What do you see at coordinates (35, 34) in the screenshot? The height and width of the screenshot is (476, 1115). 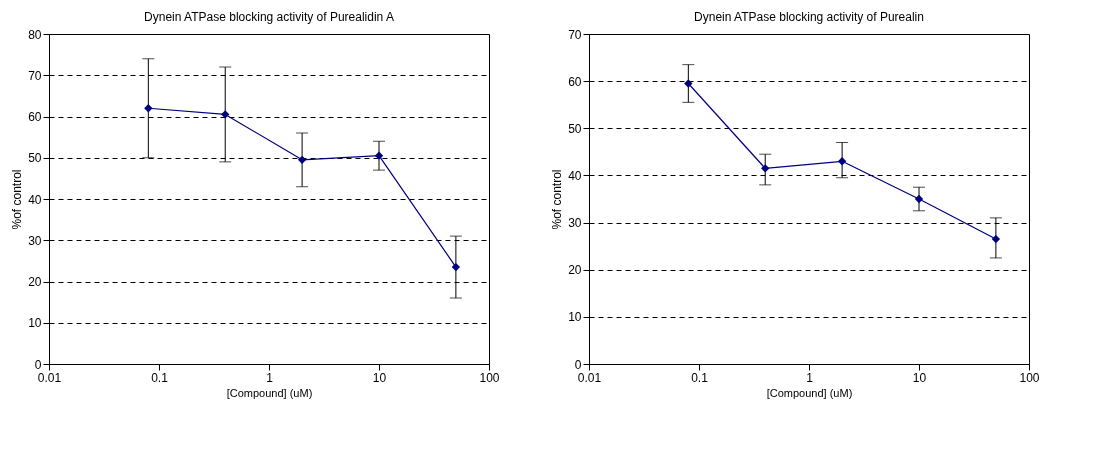 I see `y-tick-label: 80` at bounding box center [35, 34].